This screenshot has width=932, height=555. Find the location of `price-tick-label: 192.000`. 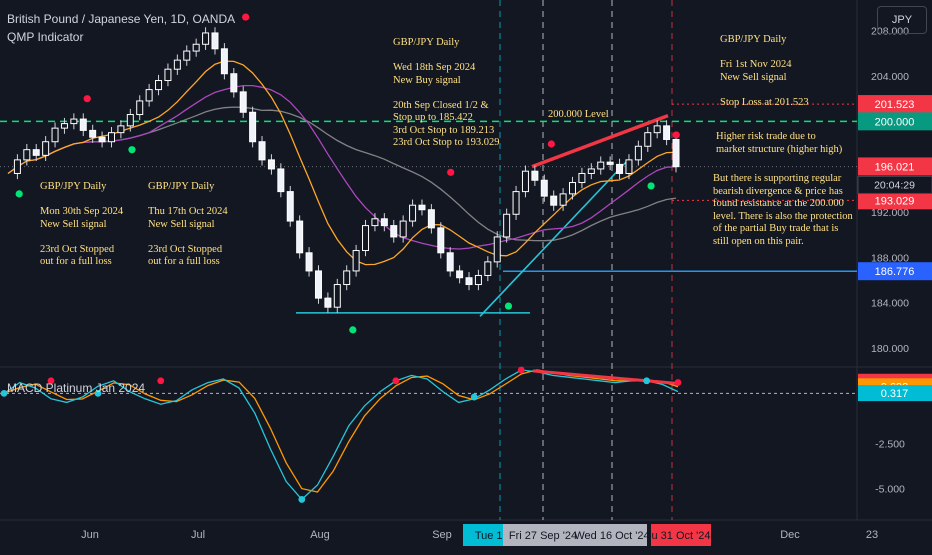

price-tick-label: 192.000 is located at coordinates (890, 213).